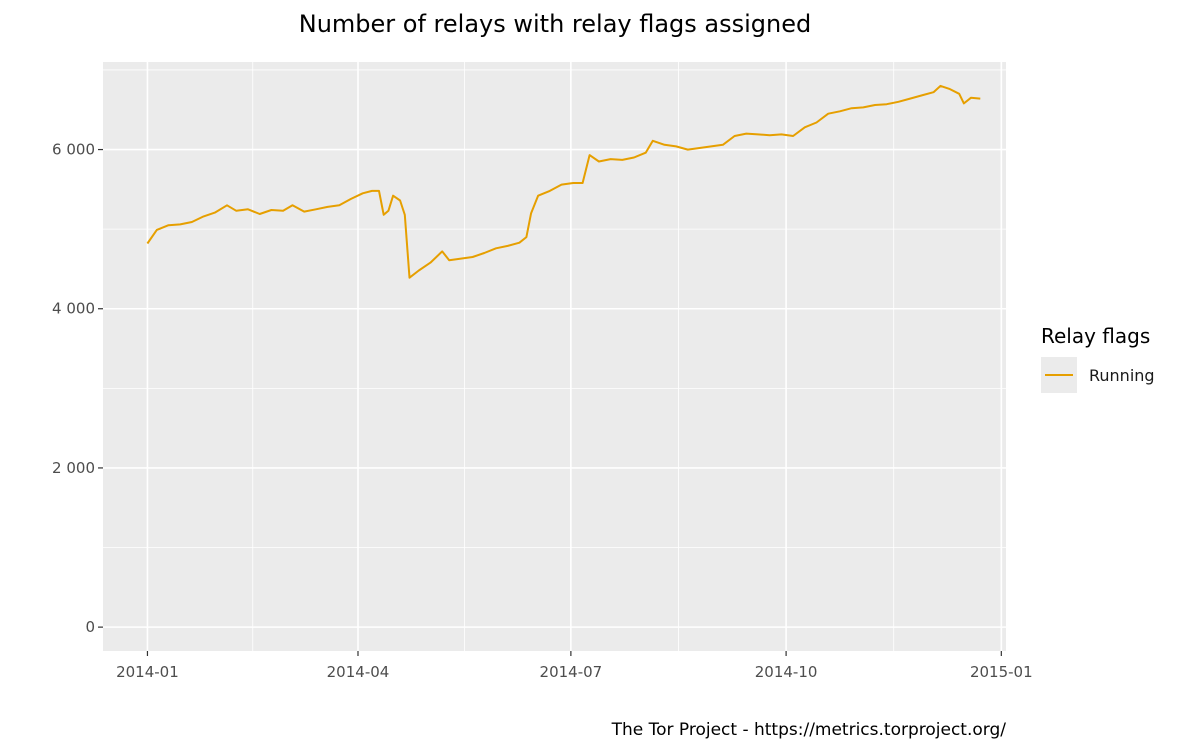 The width and height of the screenshot is (1200, 754). I want to click on legend-title: Relay flags, so click(1095, 336).